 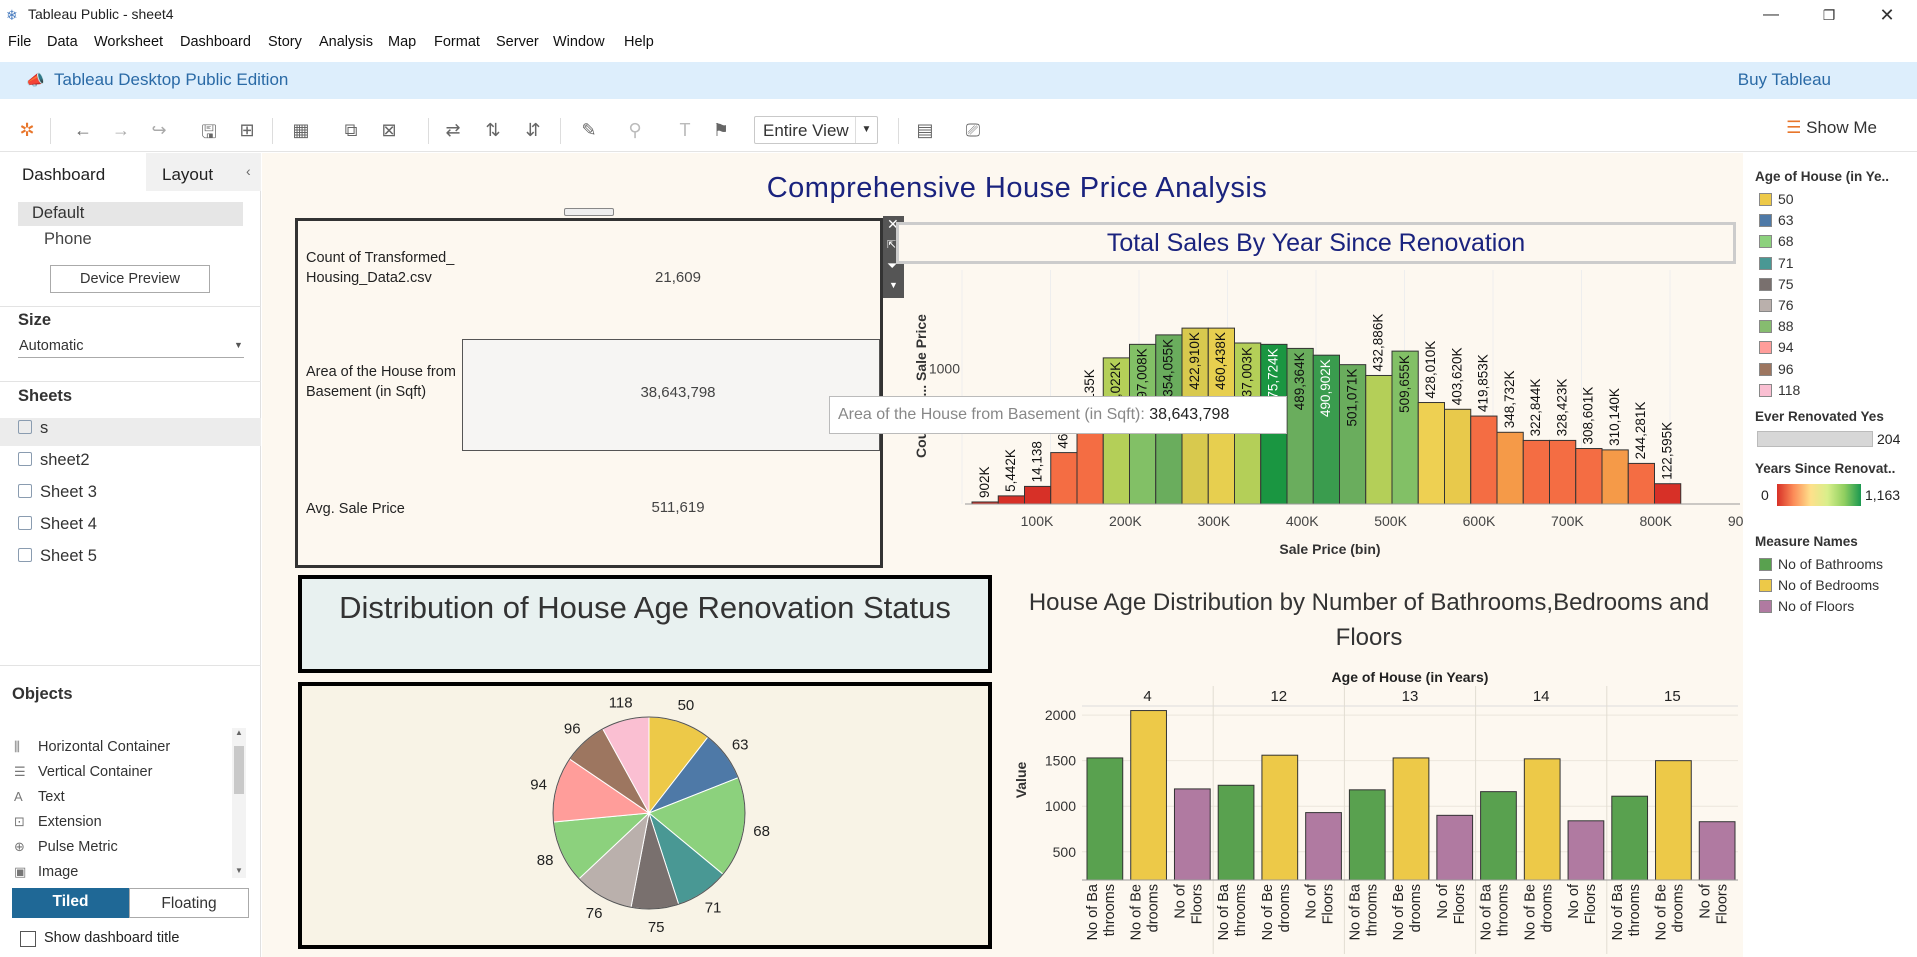 I want to click on menu-worksheet: Worksheet, so click(x=129, y=42).